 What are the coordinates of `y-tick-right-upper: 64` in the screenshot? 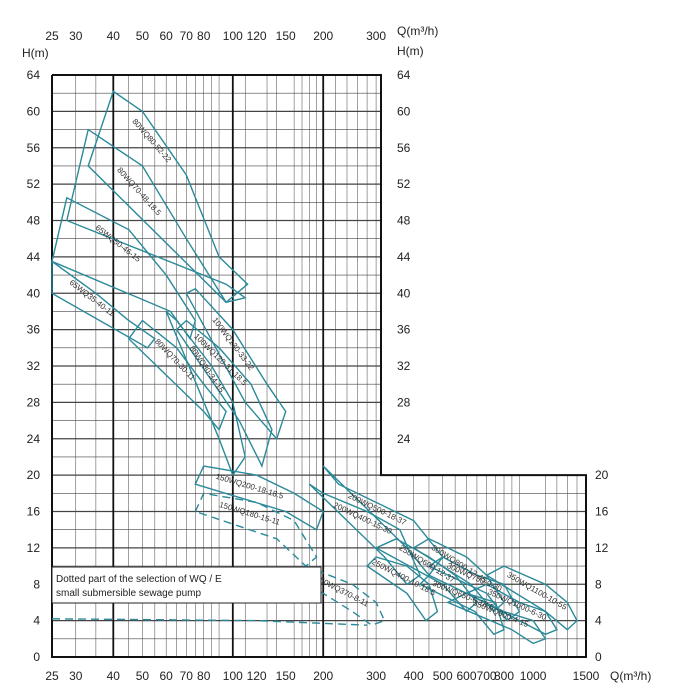 It's located at (404, 75).